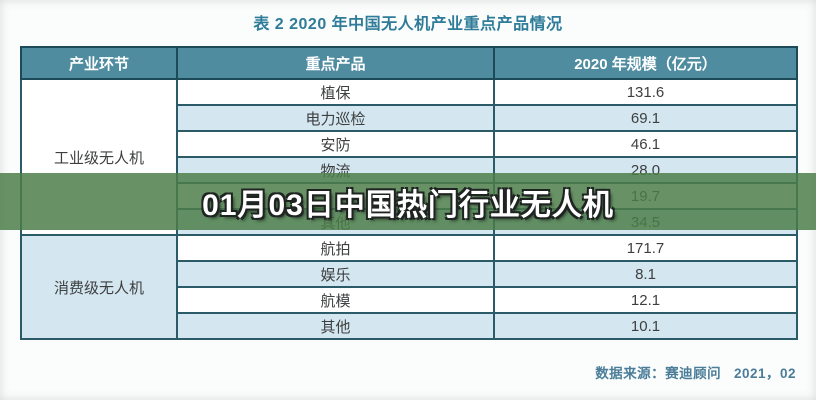 This screenshot has height=400, width=816. Describe the element at coordinates (695, 373) in the screenshot. I see `data-source-note: 数据来源：赛迪顾问 2021，02` at that location.